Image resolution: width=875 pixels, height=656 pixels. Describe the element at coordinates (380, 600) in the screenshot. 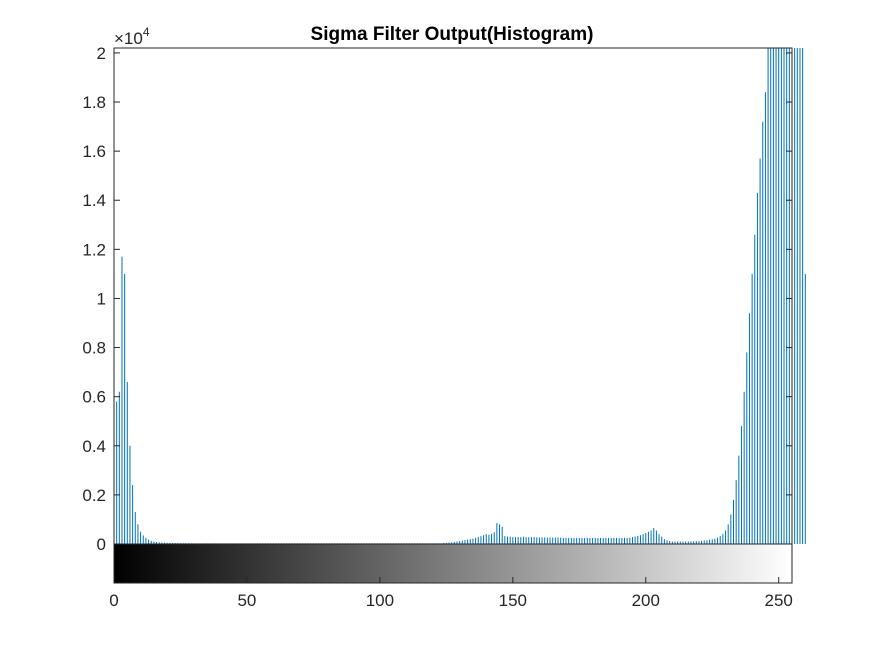

I see `x-tick-label: 100` at that location.